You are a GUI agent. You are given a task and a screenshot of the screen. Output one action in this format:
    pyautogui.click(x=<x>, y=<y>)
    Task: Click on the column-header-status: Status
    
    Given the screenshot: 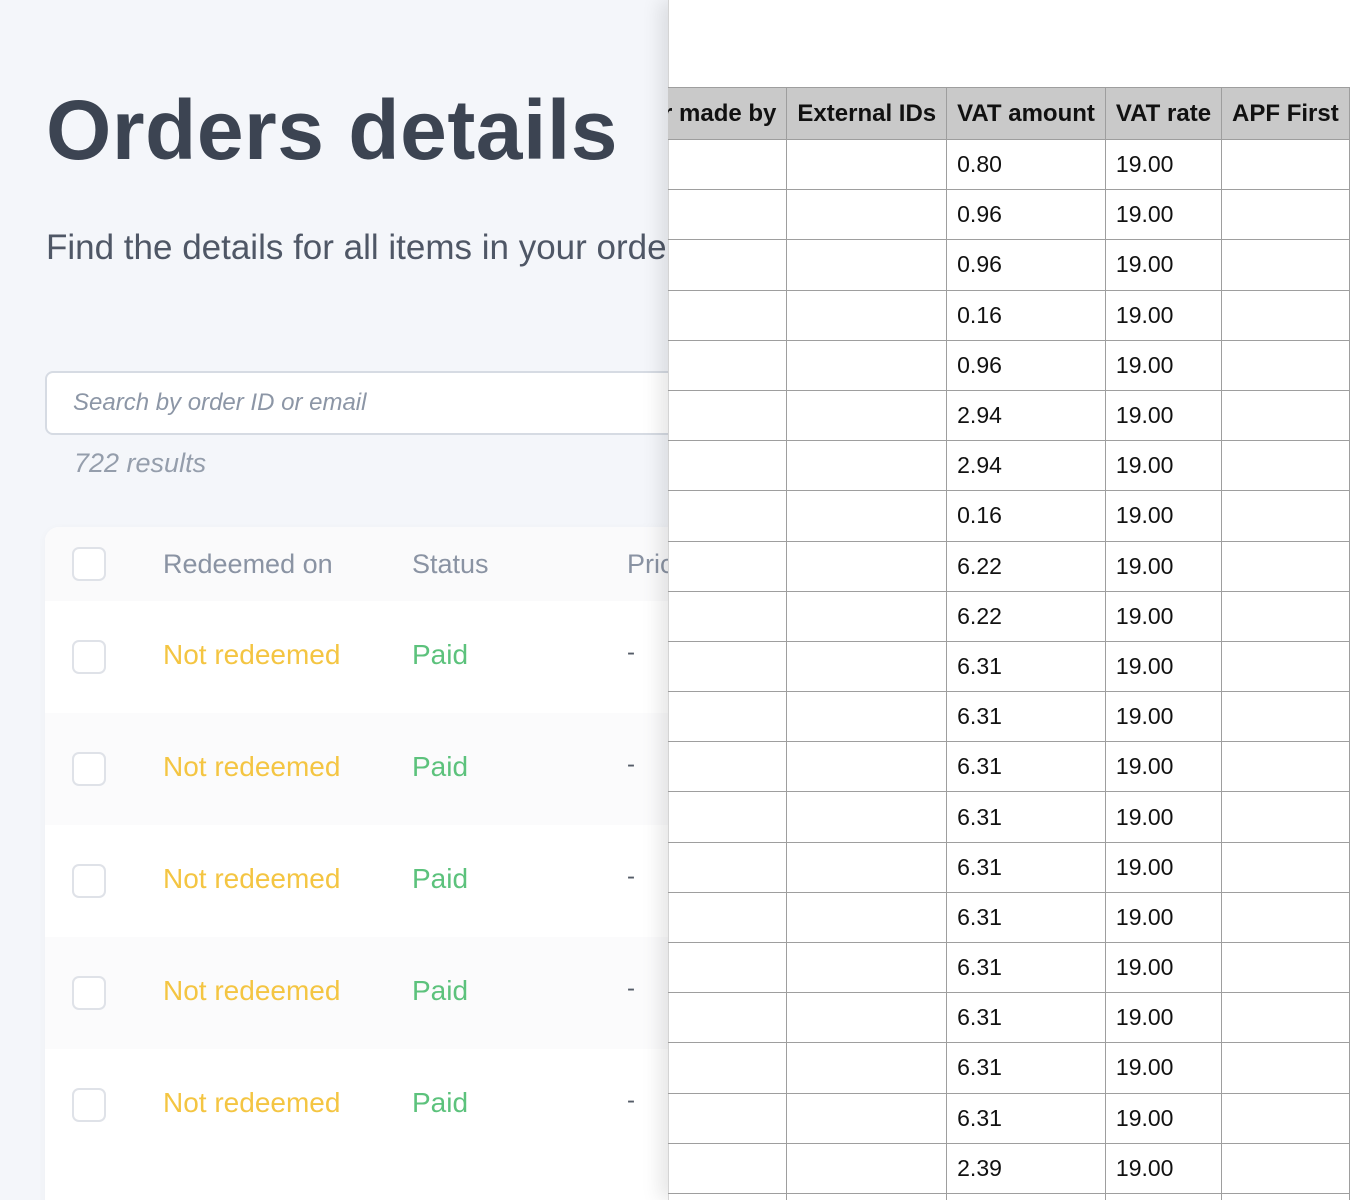 What is the action you would take?
    pyautogui.click(x=450, y=564)
    